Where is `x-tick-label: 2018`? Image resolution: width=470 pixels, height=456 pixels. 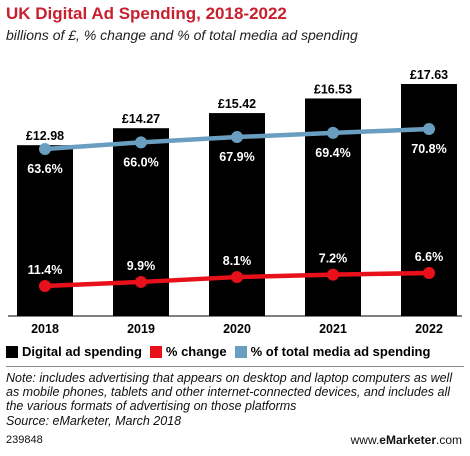
x-tick-label: 2018 is located at coordinates (45, 329).